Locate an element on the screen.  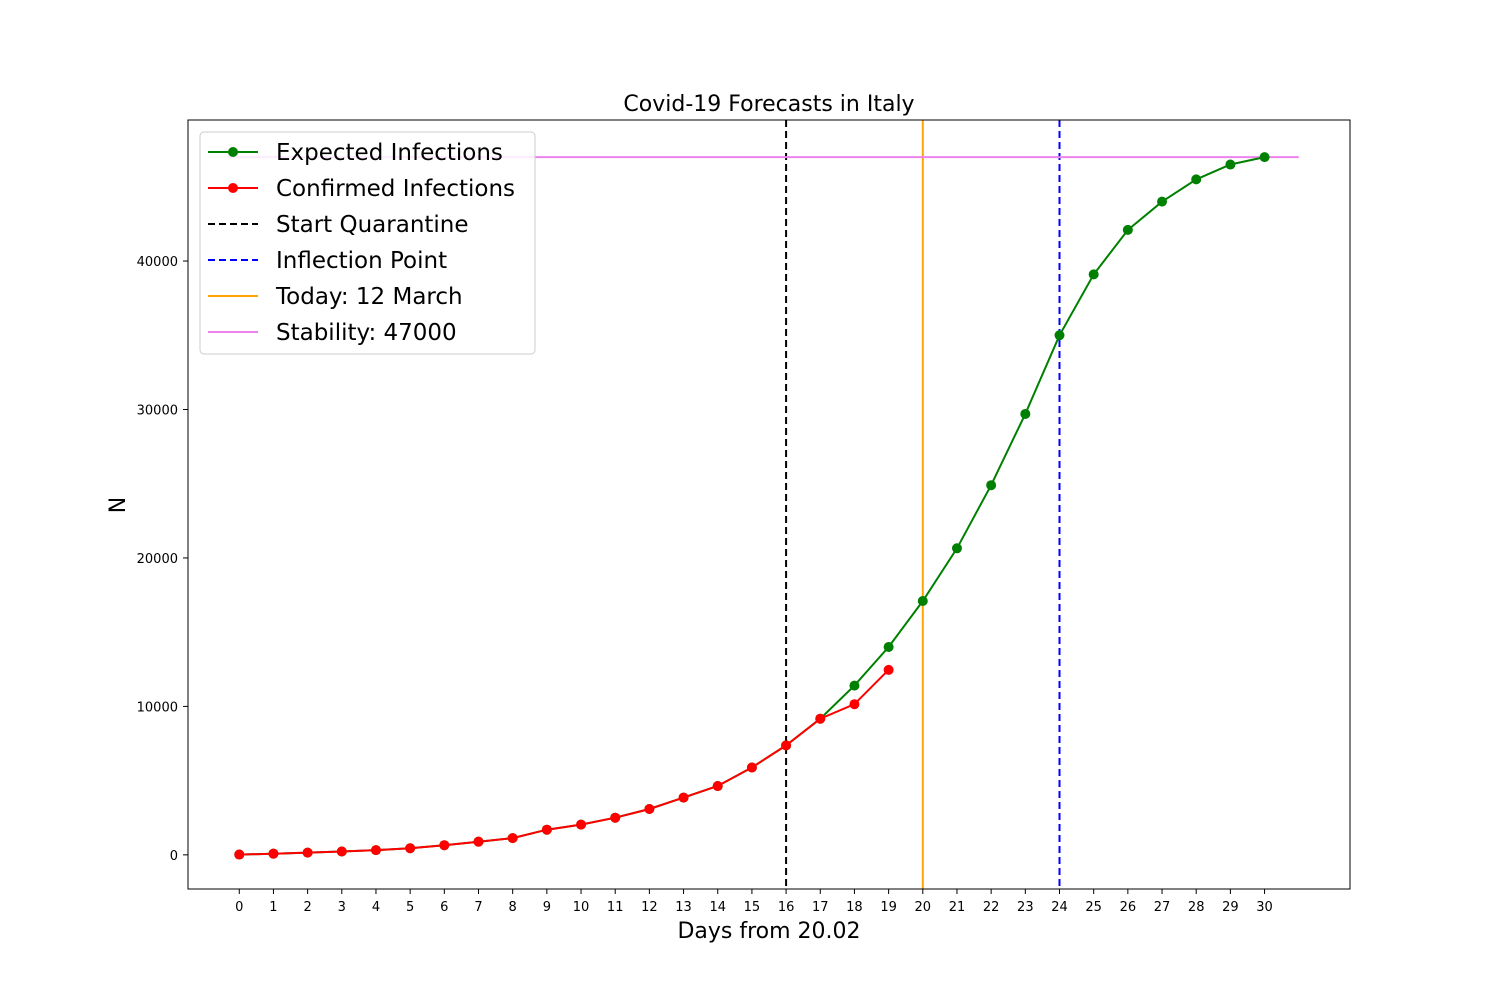
x-tick-label-29: 29 is located at coordinates (1230, 907).